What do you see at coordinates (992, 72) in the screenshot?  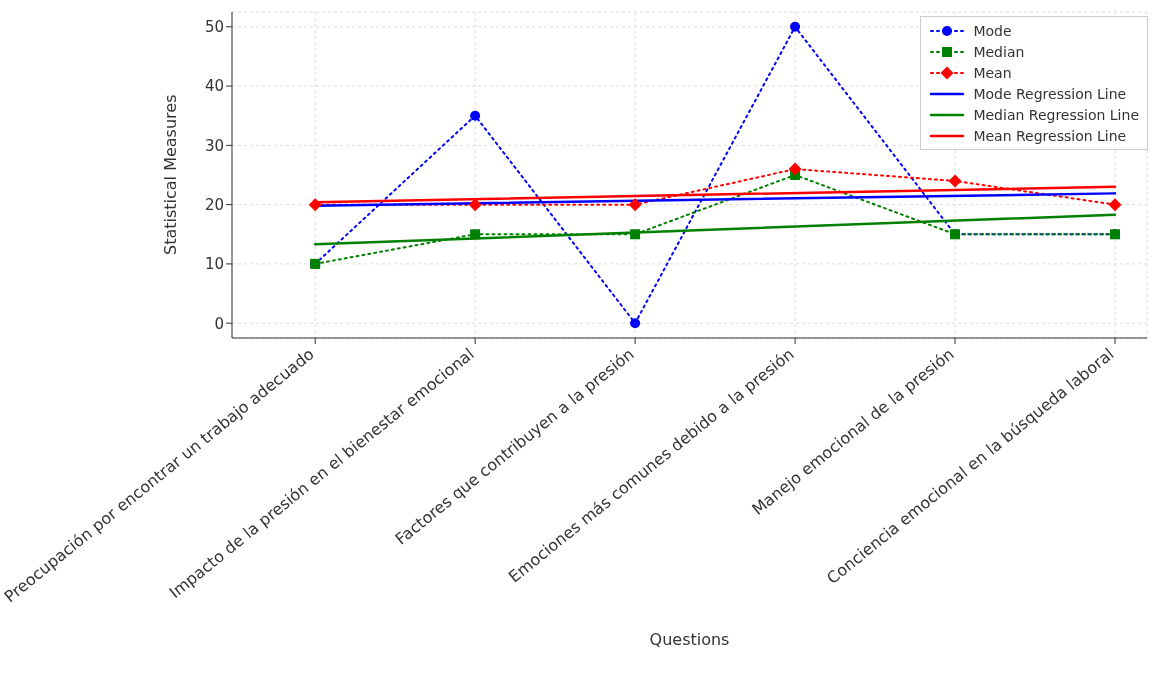 I see `legend-label: Mean` at bounding box center [992, 72].